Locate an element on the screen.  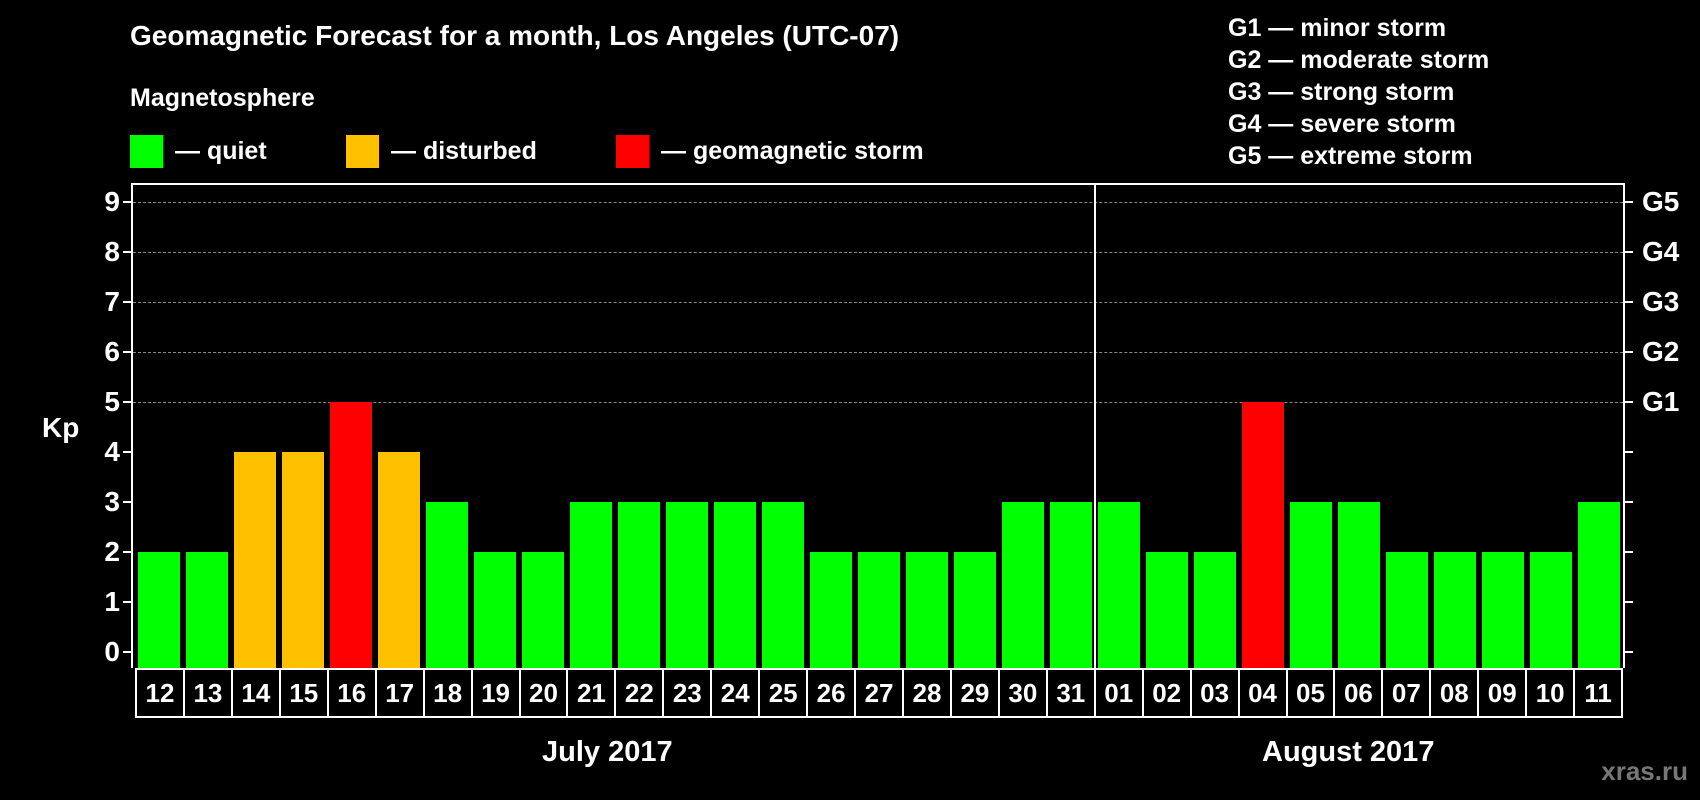
day-label: 28 is located at coordinates (928, 693).